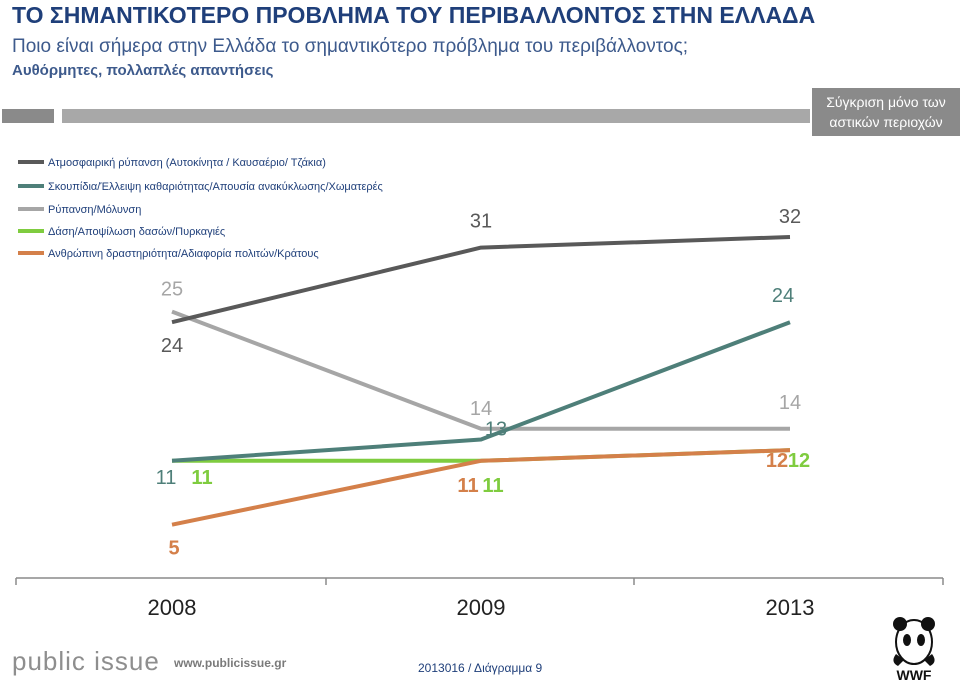 Image resolution: width=960 pixels, height=684 pixels. I want to click on legend-label-2: Ρύπανση/Μόλυνση, so click(94, 210).